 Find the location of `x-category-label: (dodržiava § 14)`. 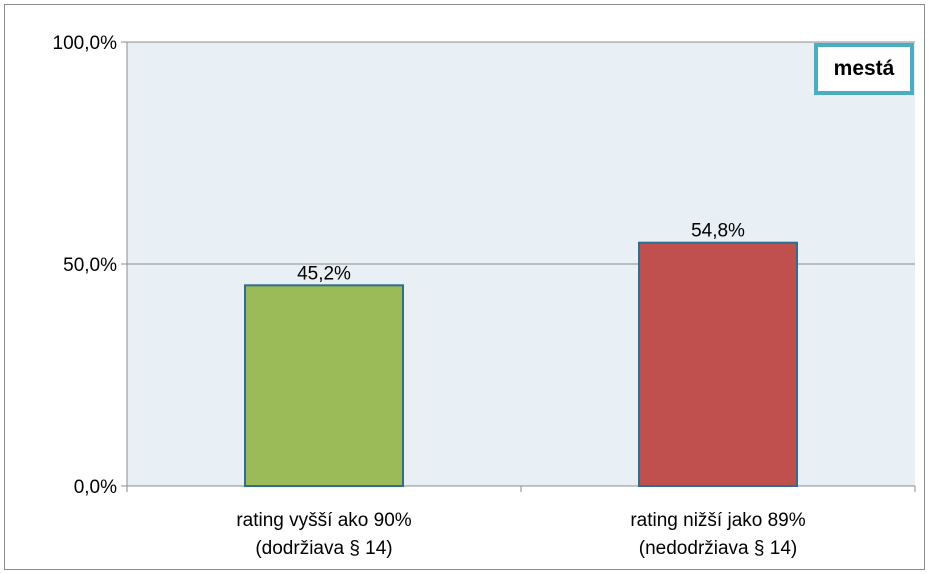

x-category-label: (dodržiava § 14) is located at coordinates (323, 548).